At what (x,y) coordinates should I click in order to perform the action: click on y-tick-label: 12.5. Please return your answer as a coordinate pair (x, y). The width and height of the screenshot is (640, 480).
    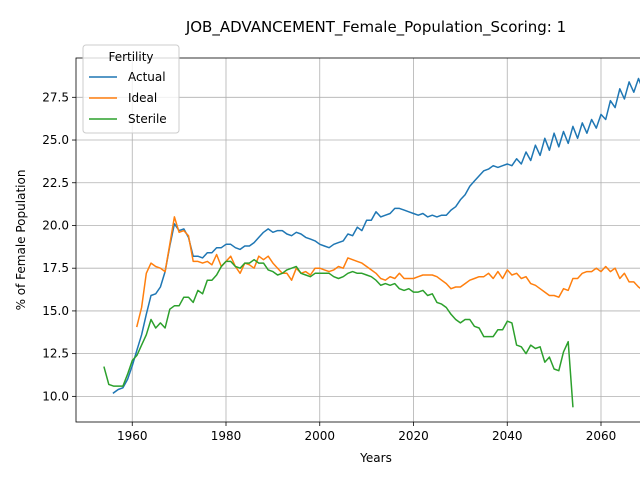
    Looking at the image, I should click on (55, 354).